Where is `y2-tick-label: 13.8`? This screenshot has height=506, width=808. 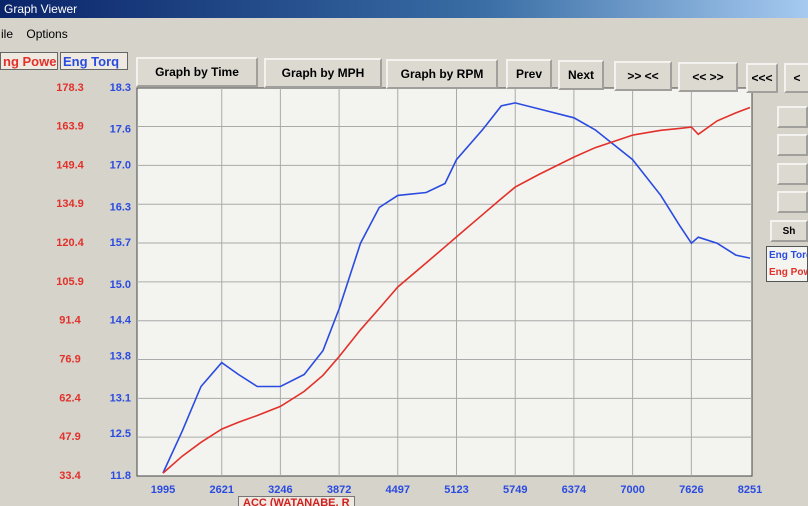 y2-tick-label: 13.8 is located at coordinates (120, 357).